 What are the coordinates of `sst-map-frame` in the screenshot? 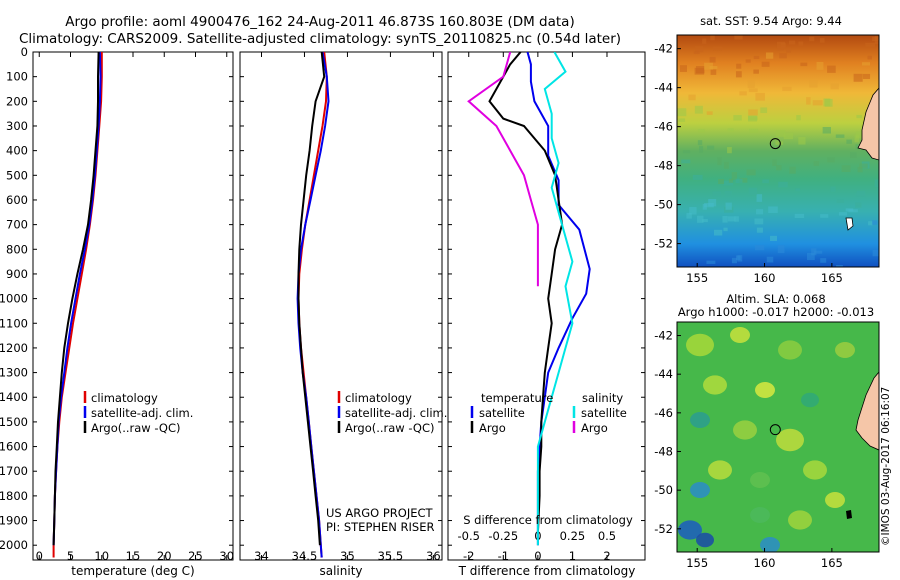 It's located at (778, 151).